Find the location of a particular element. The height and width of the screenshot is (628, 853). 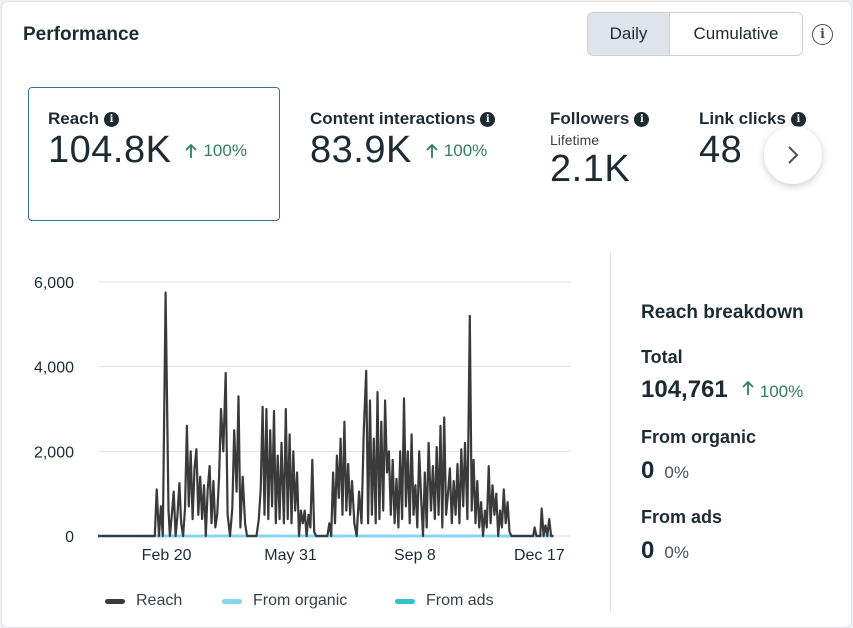

total-value: 104,761 is located at coordinates (684, 389).